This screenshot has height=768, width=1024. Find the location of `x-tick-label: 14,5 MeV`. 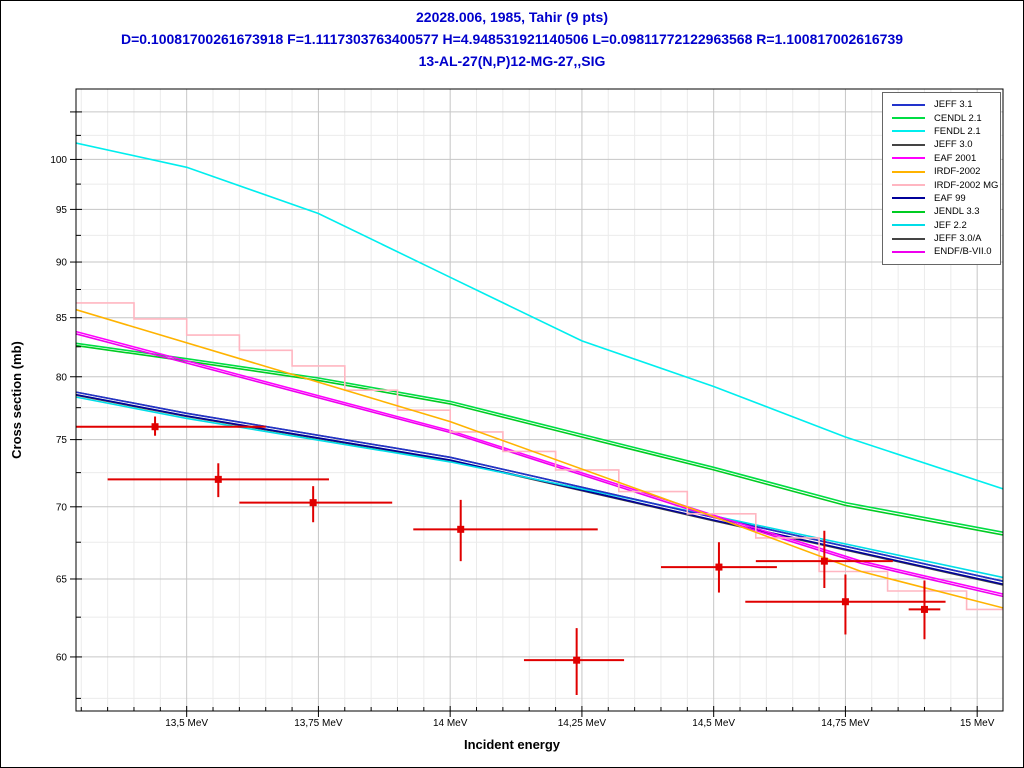

x-tick-label: 14,5 MeV is located at coordinates (713, 723).